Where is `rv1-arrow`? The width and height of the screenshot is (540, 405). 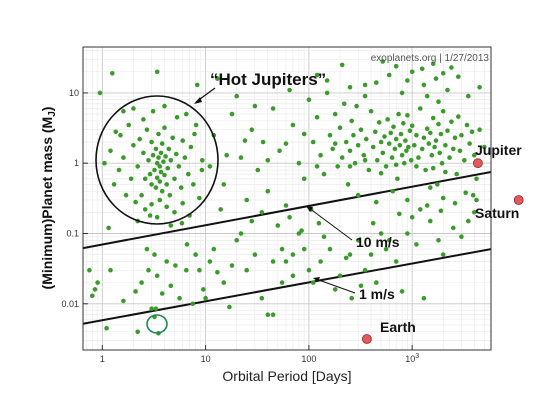 rv1-arrow is located at coordinates (335, 286).